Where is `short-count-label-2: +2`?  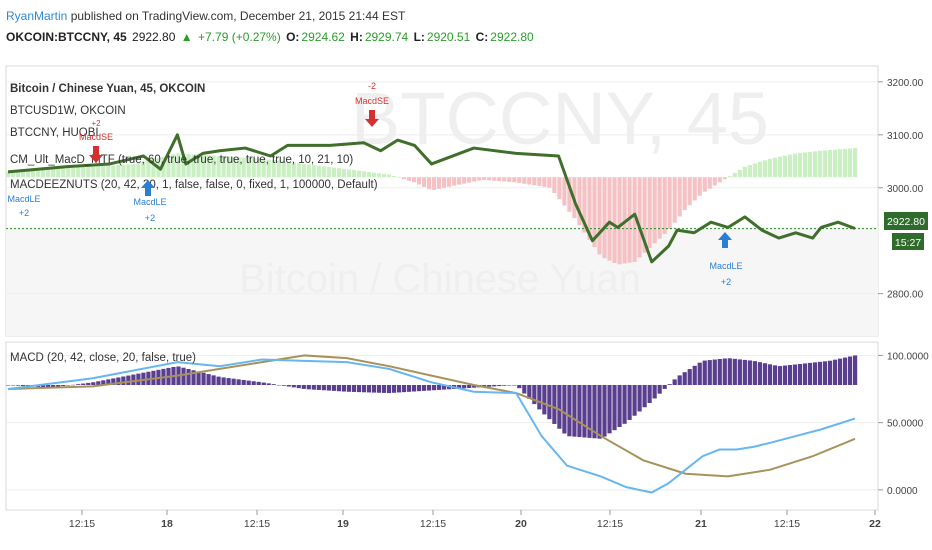
short-count-label-2: +2 is located at coordinates (96, 123).